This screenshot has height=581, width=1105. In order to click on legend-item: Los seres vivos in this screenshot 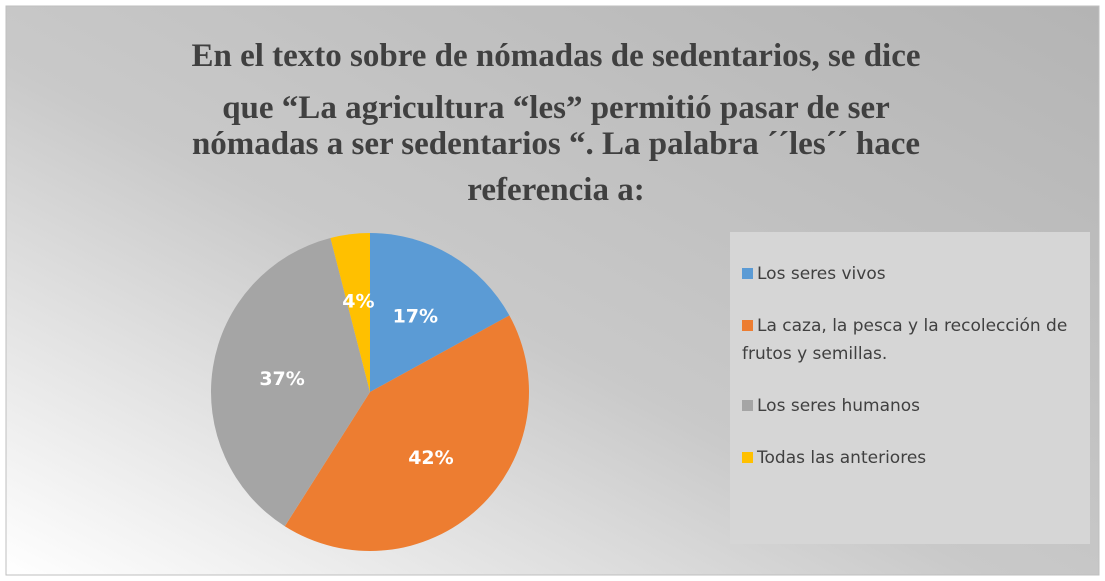, I will do `click(912, 274)`.